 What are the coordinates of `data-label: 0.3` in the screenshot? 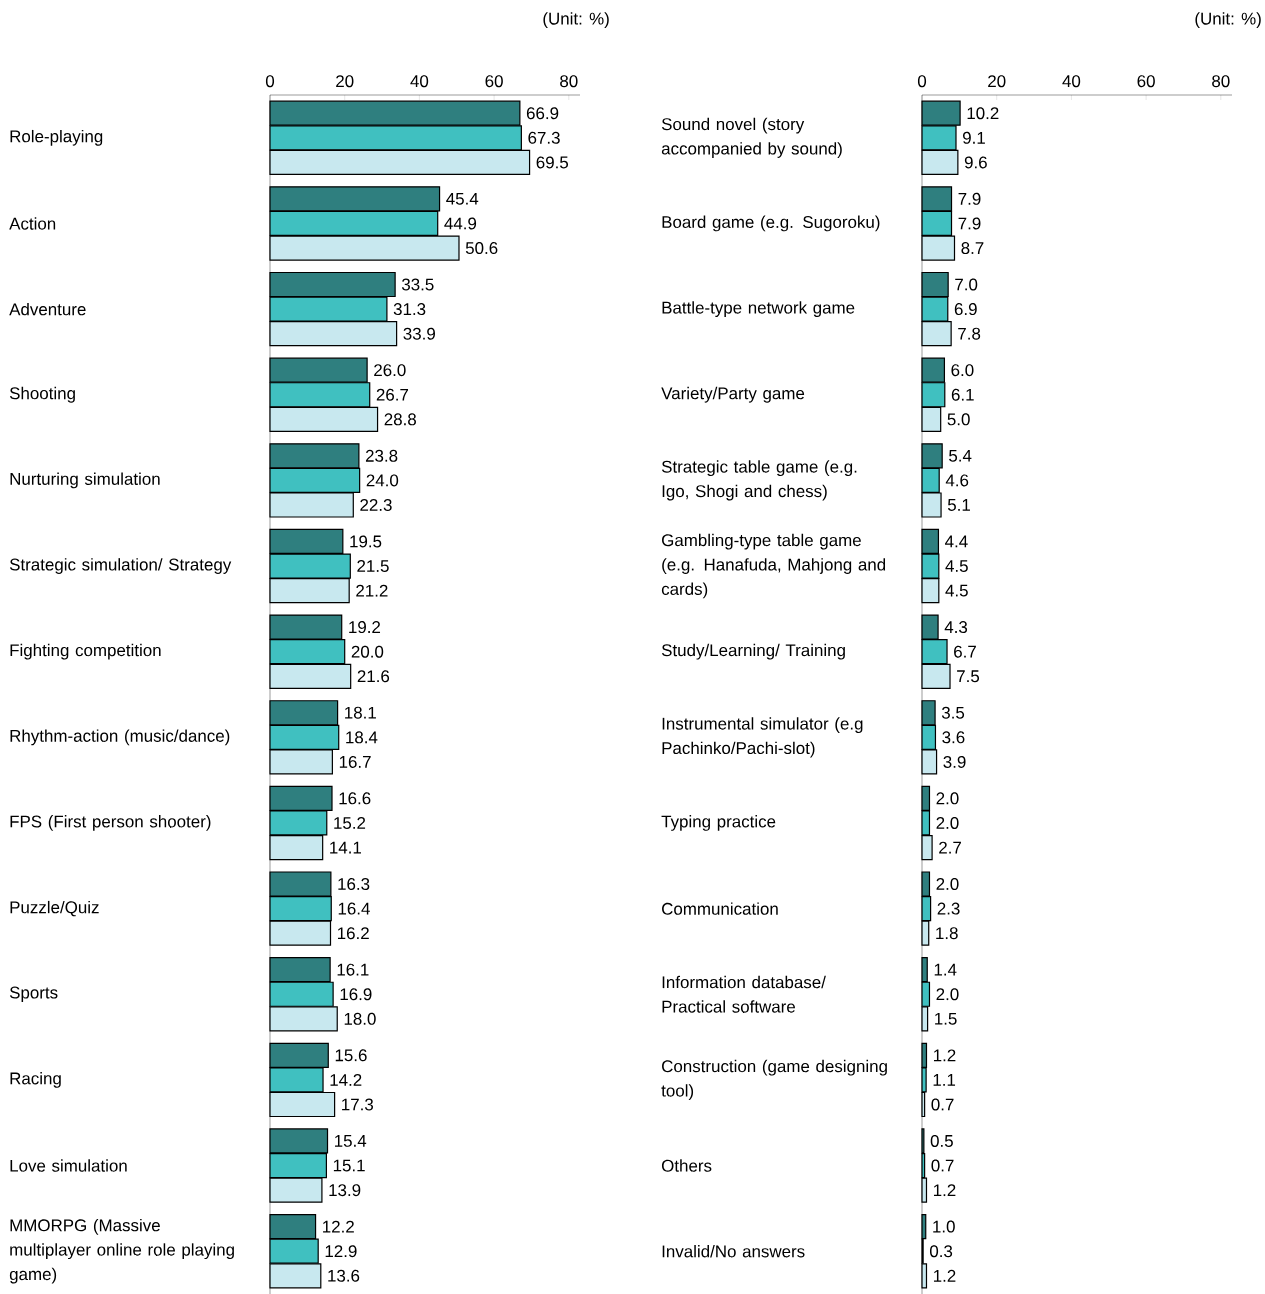 It's located at (941, 1251).